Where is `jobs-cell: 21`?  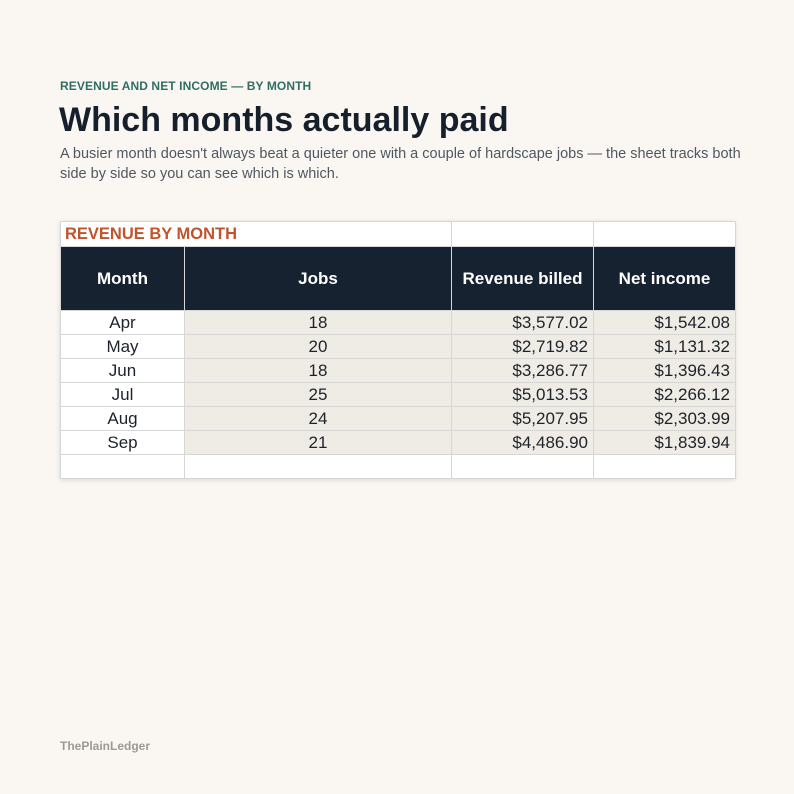
jobs-cell: 21 is located at coordinates (318, 442).